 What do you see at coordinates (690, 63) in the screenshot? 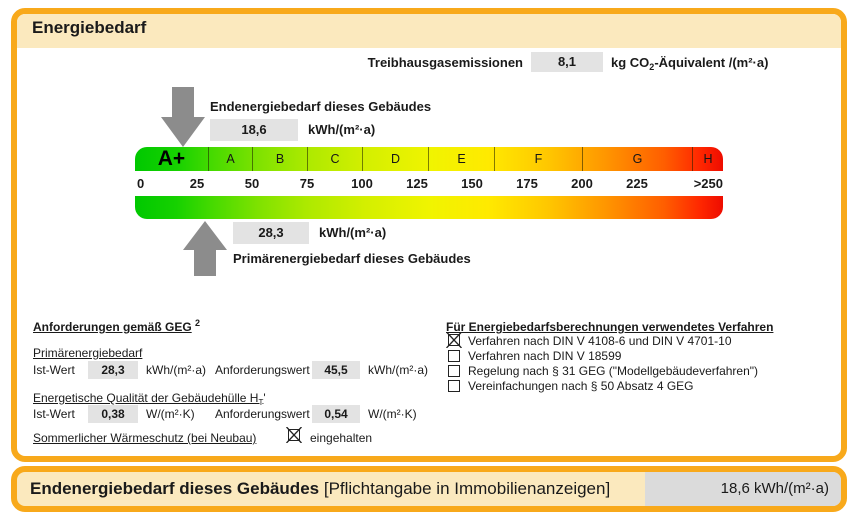
I see `emissions-unit: kg CO2-Äquivalent /(m²·a)` at bounding box center [690, 63].